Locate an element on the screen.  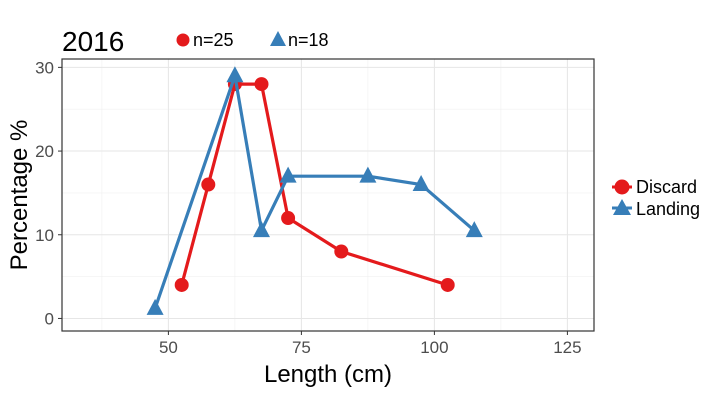
top-legend: n=25 n=18 is located at coordinates (252, 40).